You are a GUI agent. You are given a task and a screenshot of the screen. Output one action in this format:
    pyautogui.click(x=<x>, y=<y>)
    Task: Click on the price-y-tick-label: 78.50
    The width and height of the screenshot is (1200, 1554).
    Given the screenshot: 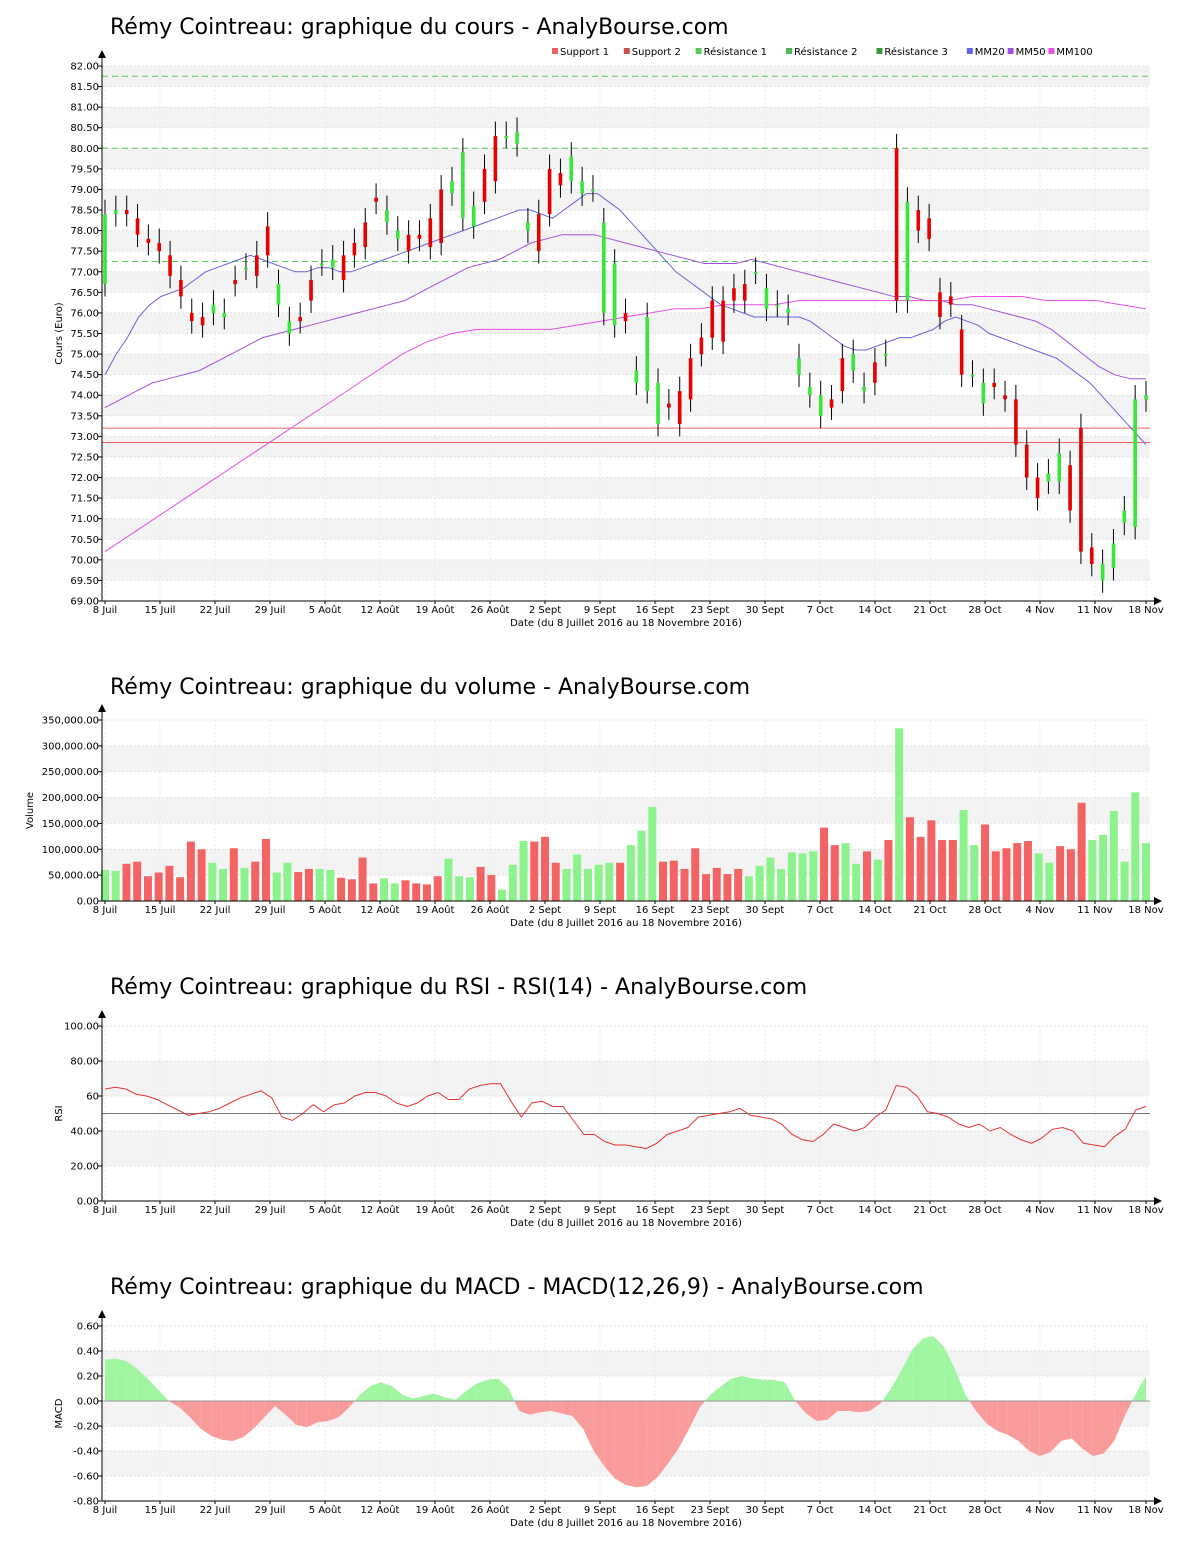 What is the action you would take?
    pyautogui.click(x=84, y=211)
    